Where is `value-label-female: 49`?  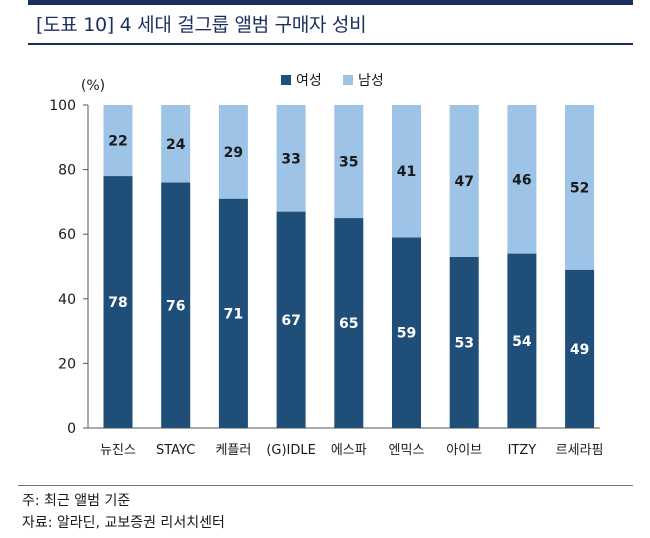
value-label-female: 49 is located at coordinates (579, 350).